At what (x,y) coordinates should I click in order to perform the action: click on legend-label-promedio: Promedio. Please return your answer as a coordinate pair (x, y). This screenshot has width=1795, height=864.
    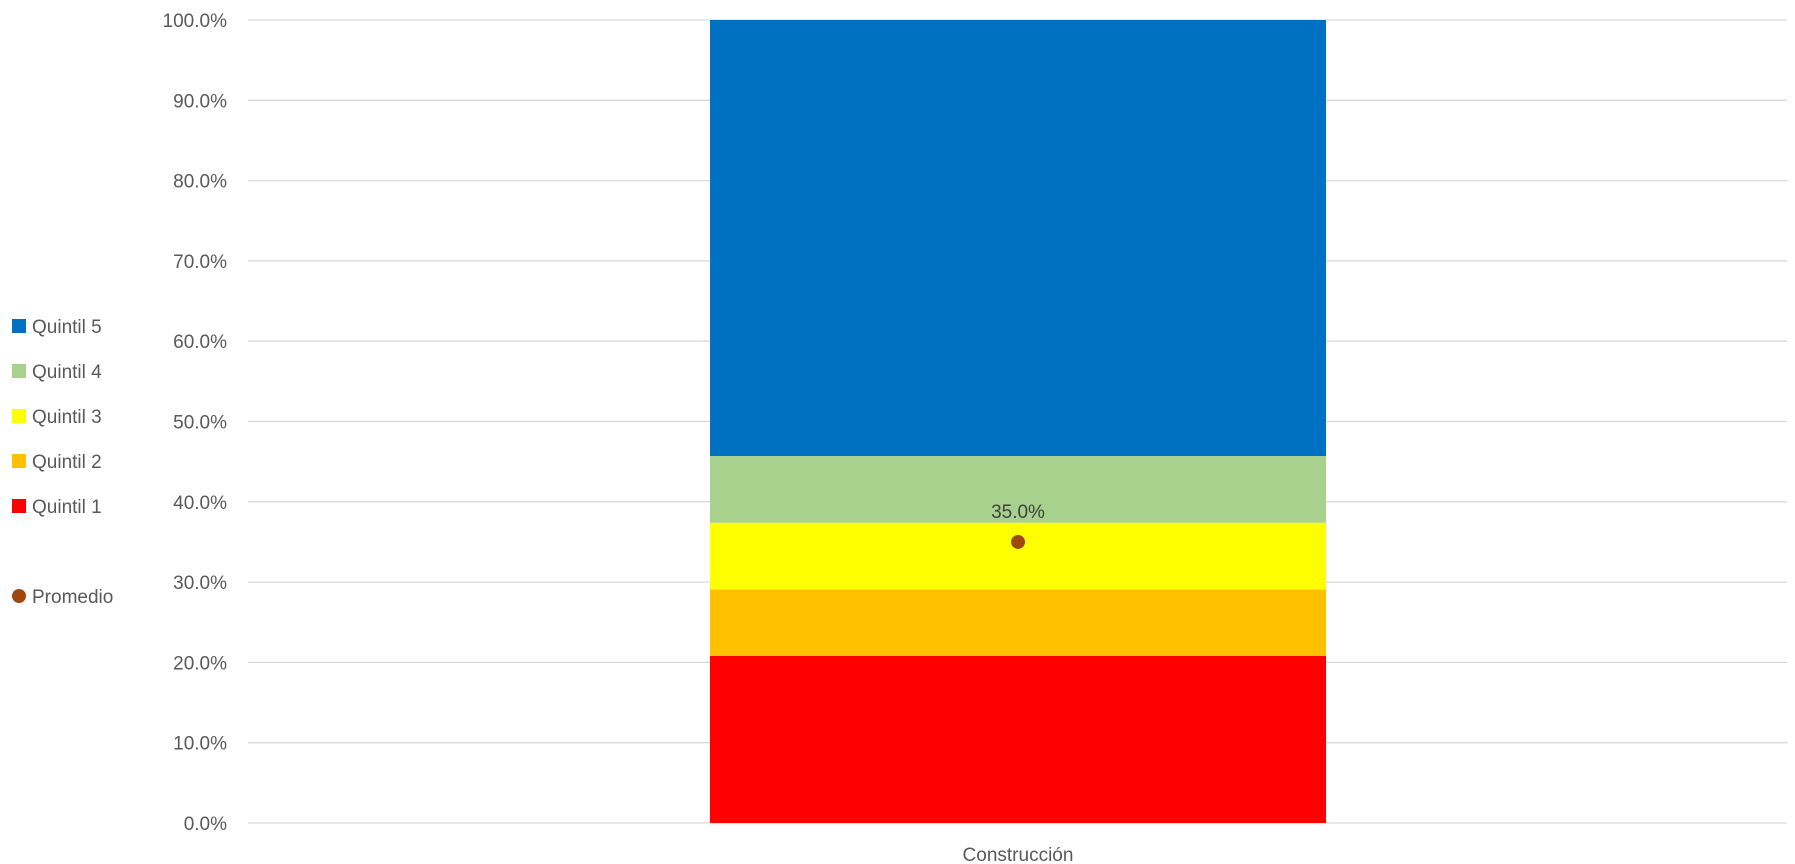
    Looking at the image, I should click on (72, 597).